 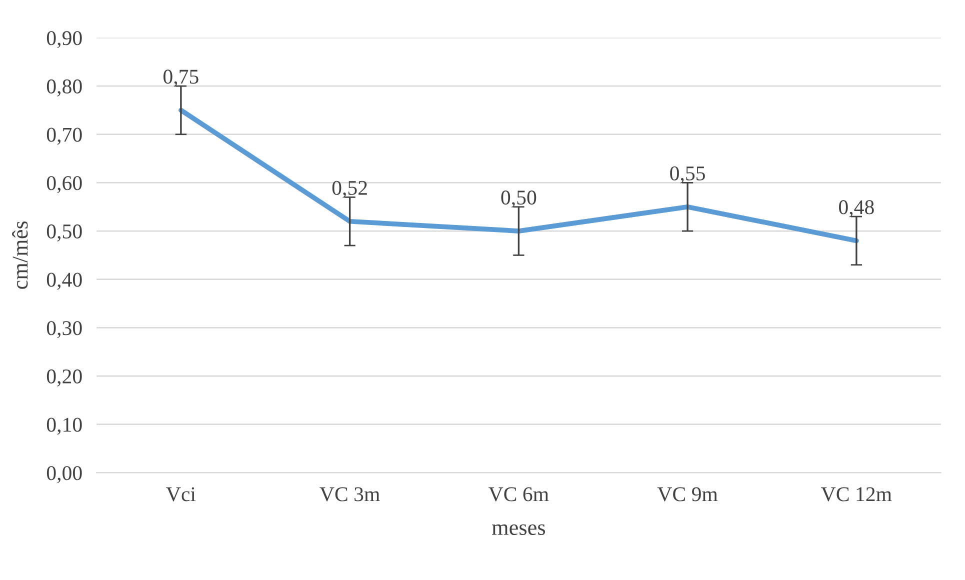 I want to click on data-label: 0,52, so click(x=349, y=189).